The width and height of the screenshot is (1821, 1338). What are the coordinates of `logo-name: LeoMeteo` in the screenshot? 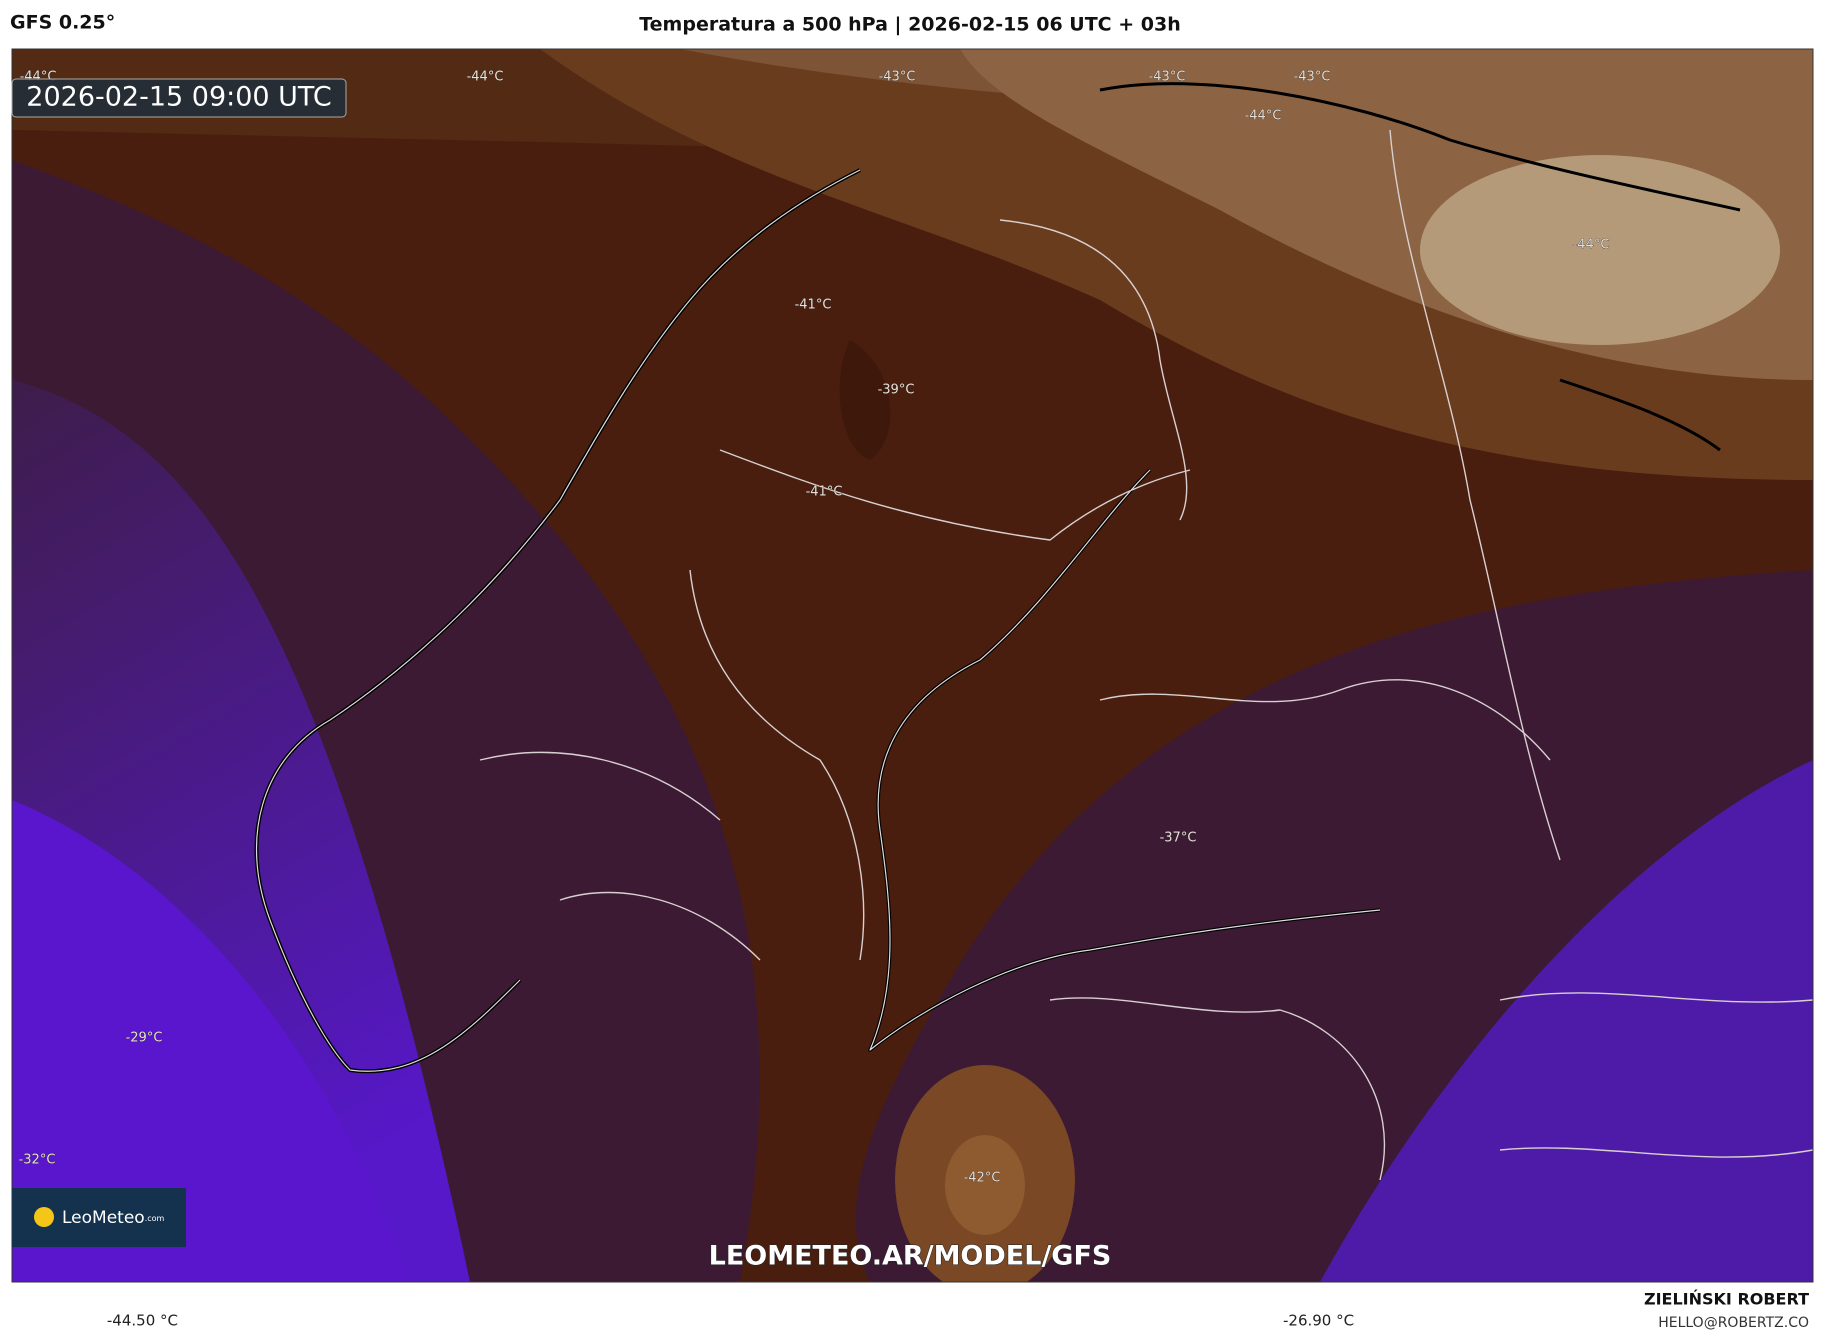 It's located at (103, 1218).